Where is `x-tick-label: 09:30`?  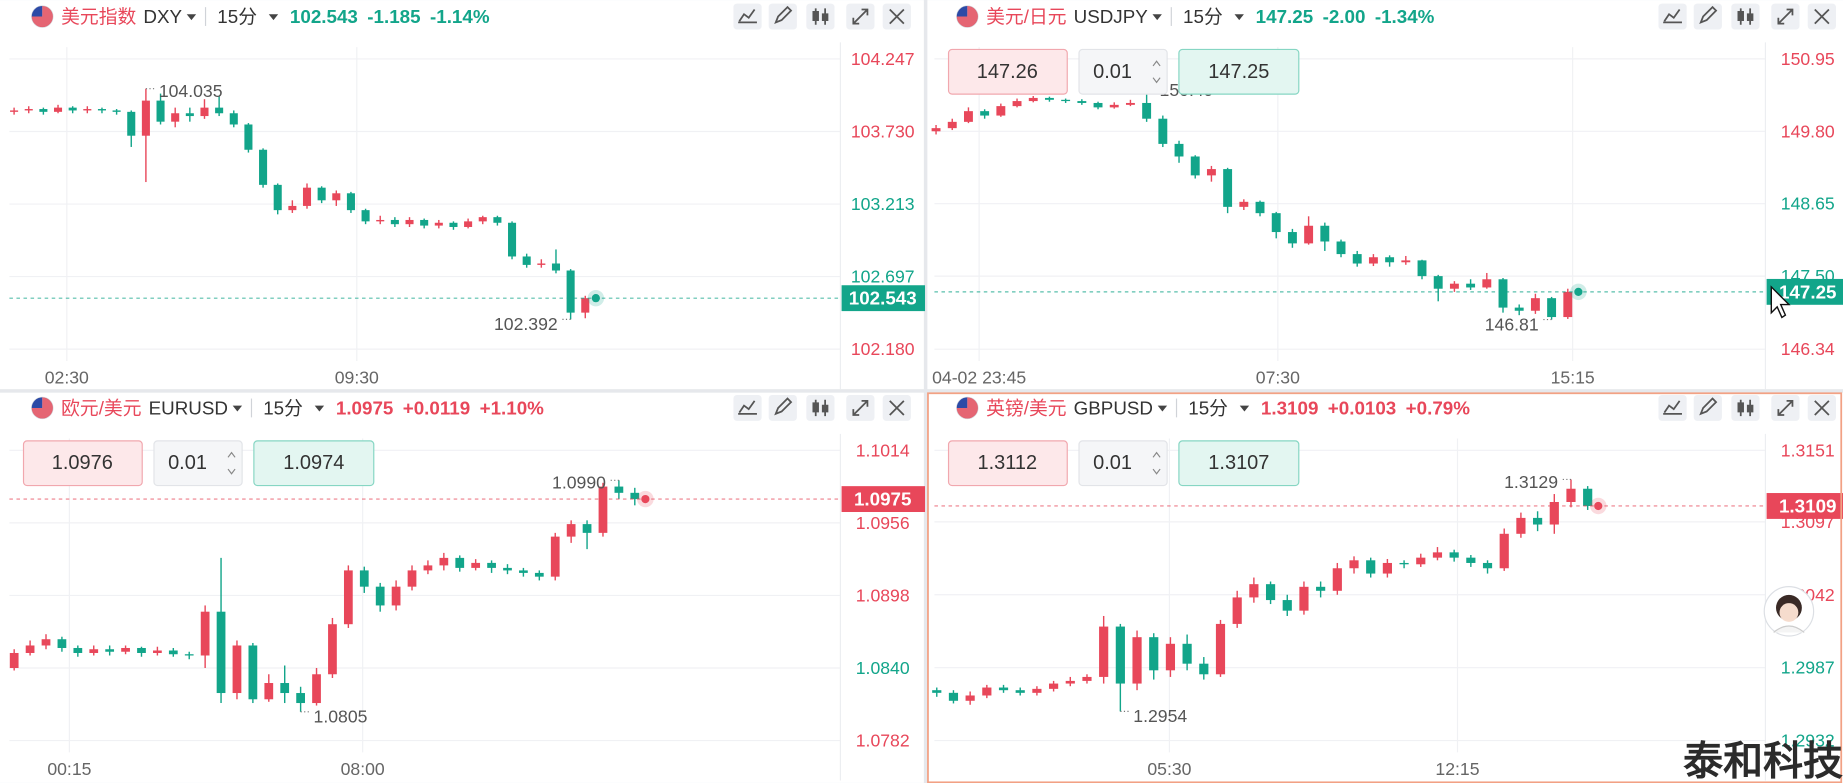 x-tick-label: 09:30 is located at coordinates (357, 377).